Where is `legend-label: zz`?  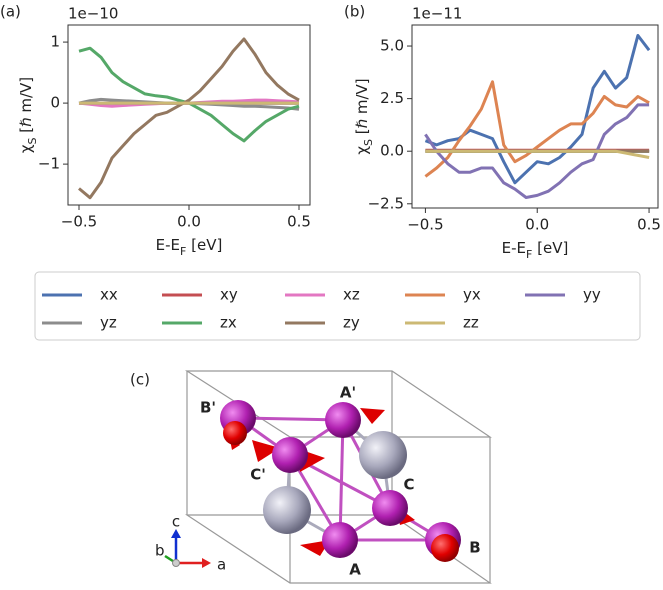
legend-label: zz is located at coordinates (471, 323).